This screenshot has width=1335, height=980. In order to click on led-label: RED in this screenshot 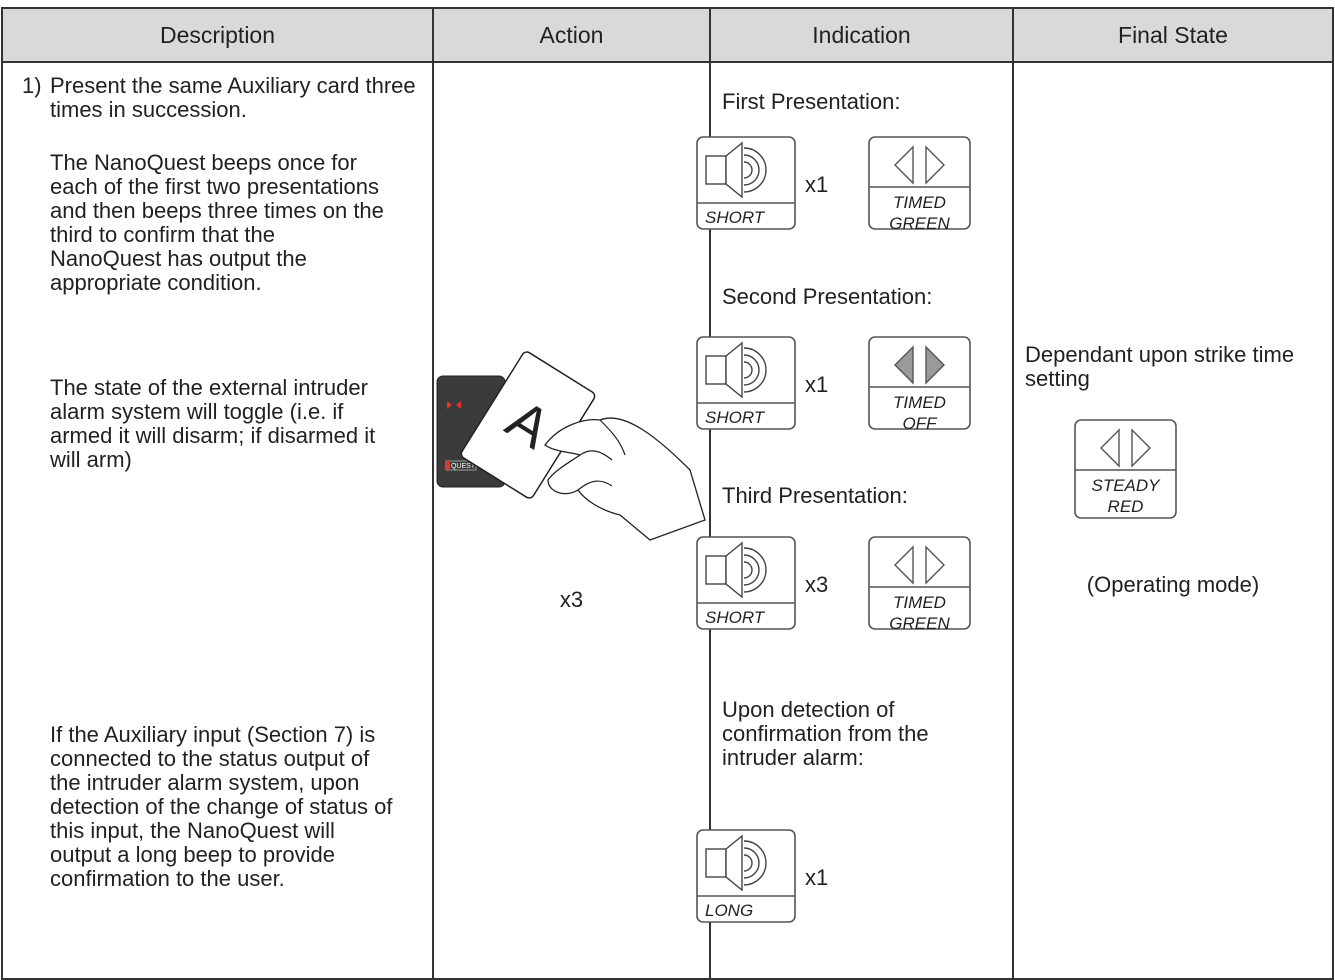, I will do `click(1126, 506)`.